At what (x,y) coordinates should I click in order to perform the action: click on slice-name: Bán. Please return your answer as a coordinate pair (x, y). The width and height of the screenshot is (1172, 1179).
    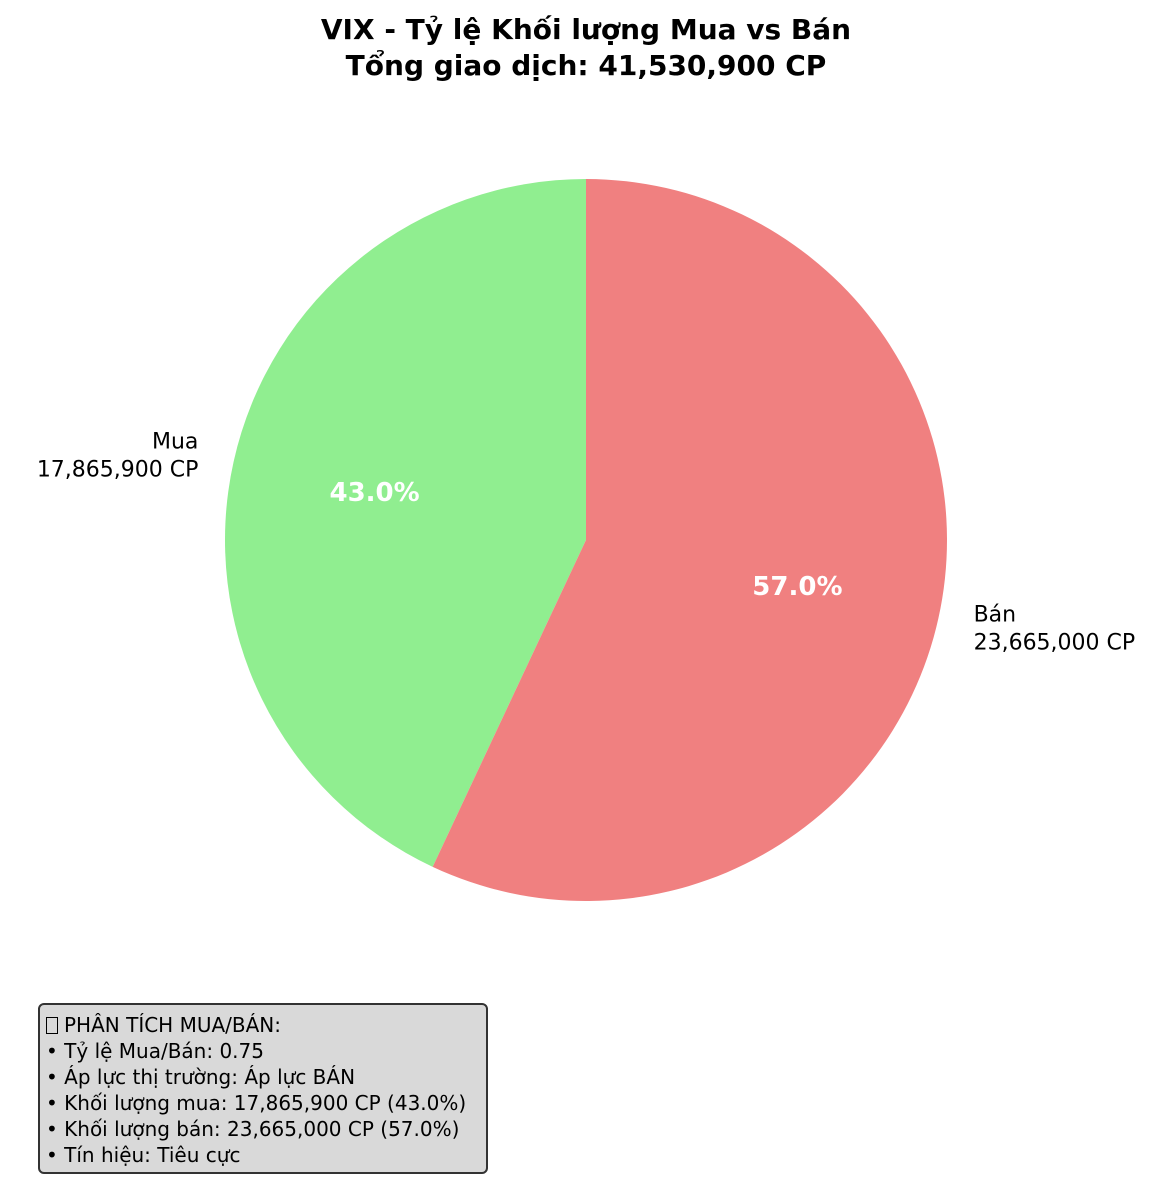
    Looking at the image, I should click on (995, 614).